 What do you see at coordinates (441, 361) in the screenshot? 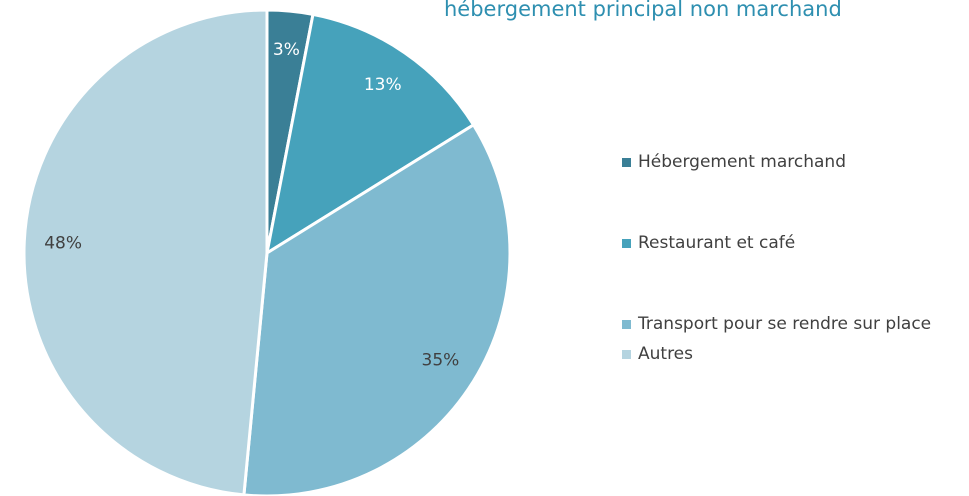
I see `data-label: 35%` at bounding box center [441, 361].